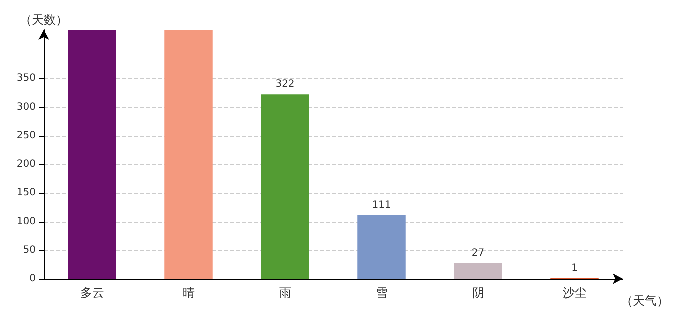 The image size is (680, 320). I want to click on y-tick-label: 300, so click(26, 107).